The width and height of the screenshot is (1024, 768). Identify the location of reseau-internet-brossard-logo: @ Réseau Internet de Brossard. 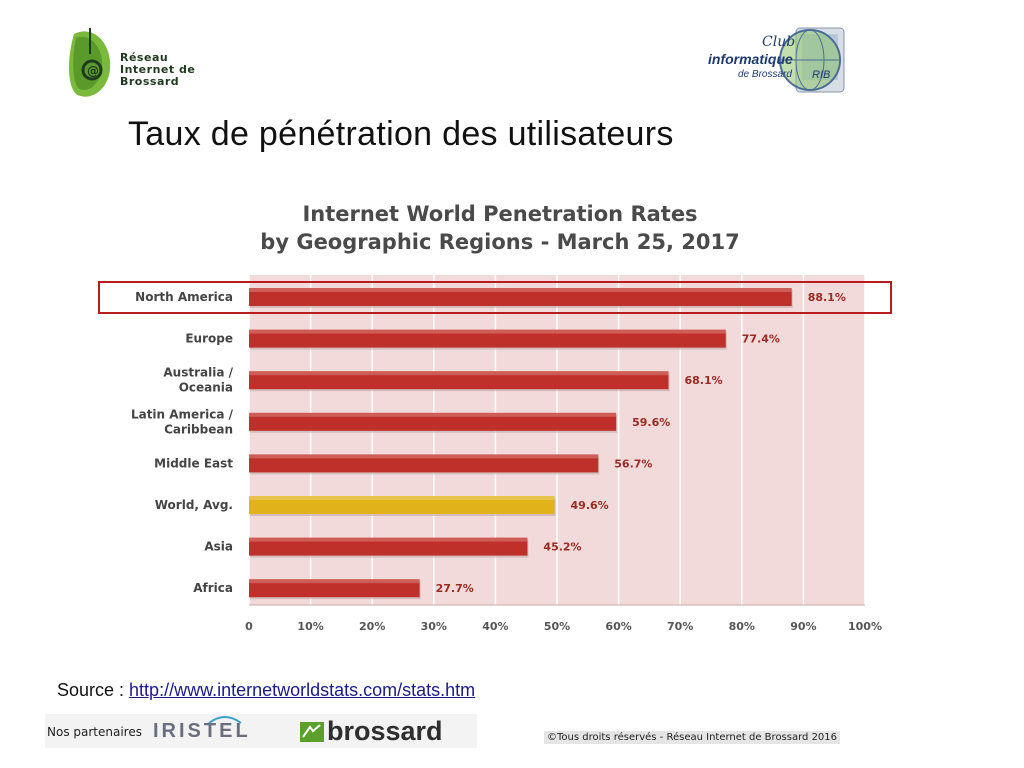
(139, 63).